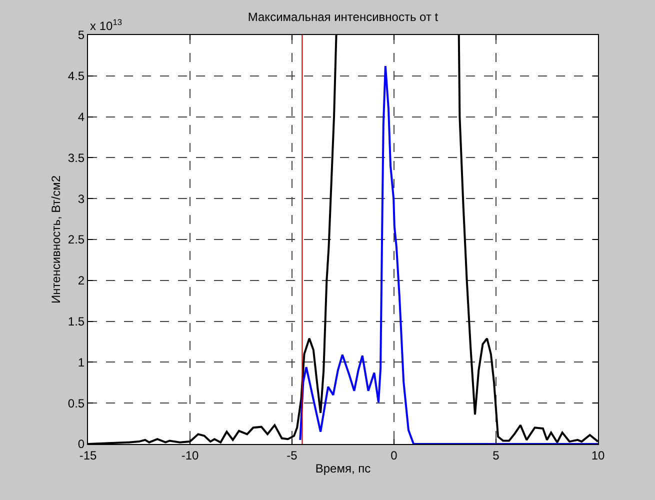 This screenshot has width=655, height=500. Describe the element at coordinates (190, 455) in the screenshot. I see `x-tick-label: -10` at that location.